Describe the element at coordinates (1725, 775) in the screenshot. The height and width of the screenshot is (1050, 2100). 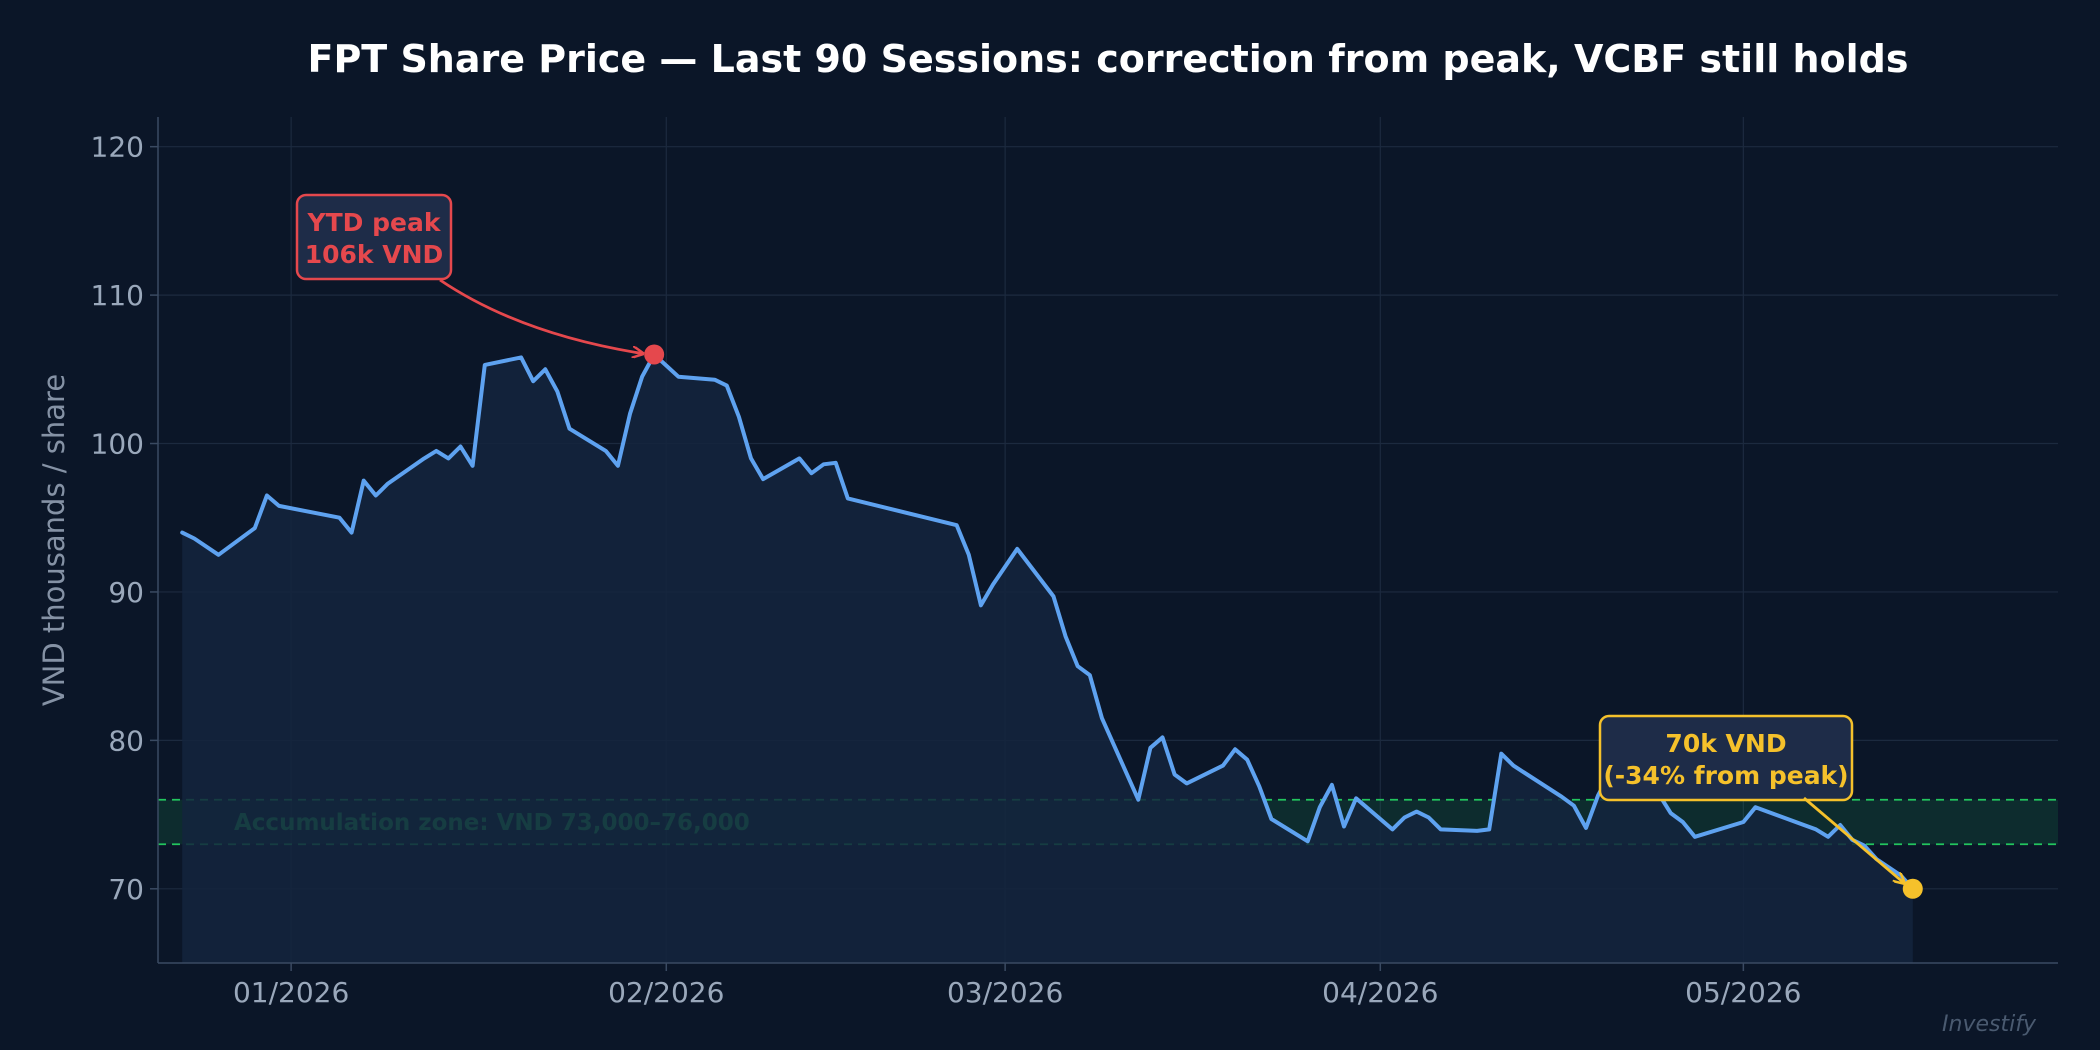
I see `current-annotation-text: (-34% from peak)` at that location.